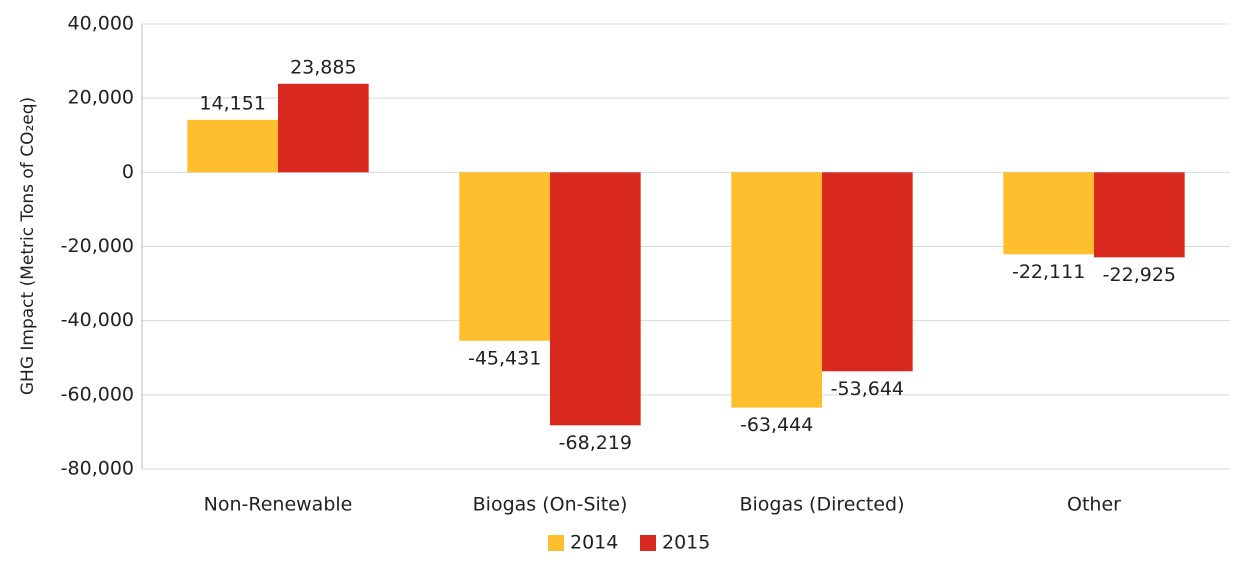 This screenshot has height=584, width=1247. I want to click on data-label: -45,431, so click(504, 358).